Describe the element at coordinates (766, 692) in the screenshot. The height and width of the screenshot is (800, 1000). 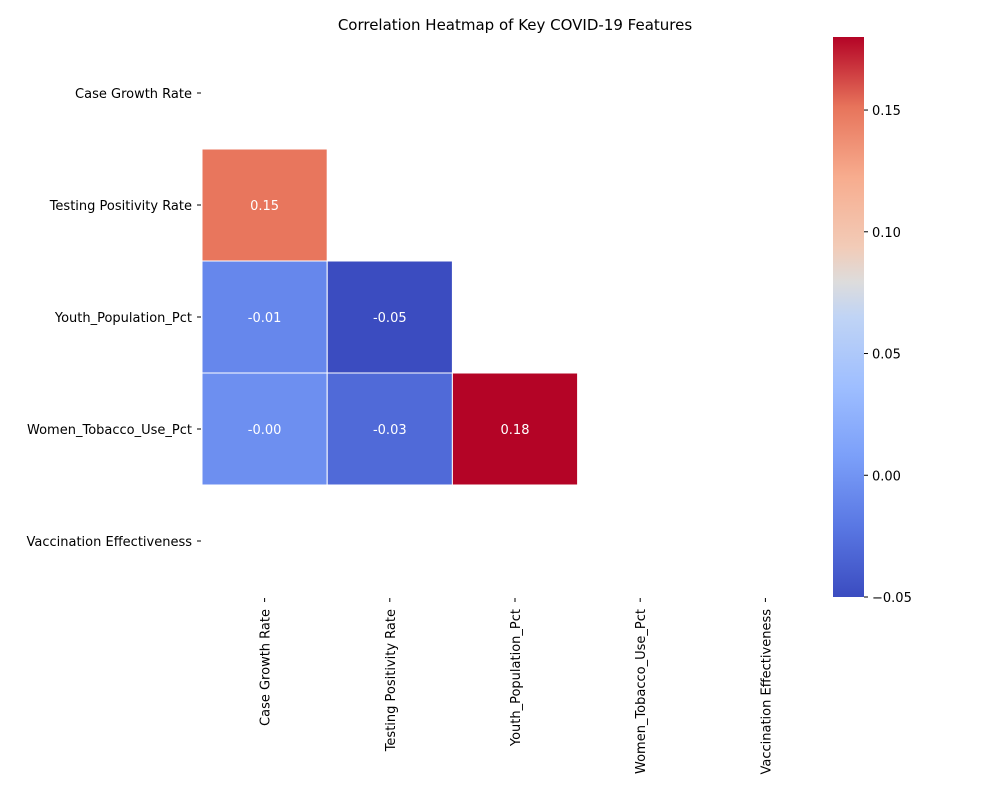
I see `x-tick-label: Vaccination Effectiveness` at that location.